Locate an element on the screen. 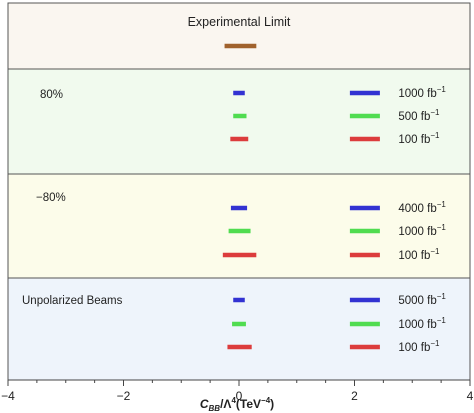 The height and width of the screenshot is (413, 474). x-label-main: C is located at coordinates (204, 404).